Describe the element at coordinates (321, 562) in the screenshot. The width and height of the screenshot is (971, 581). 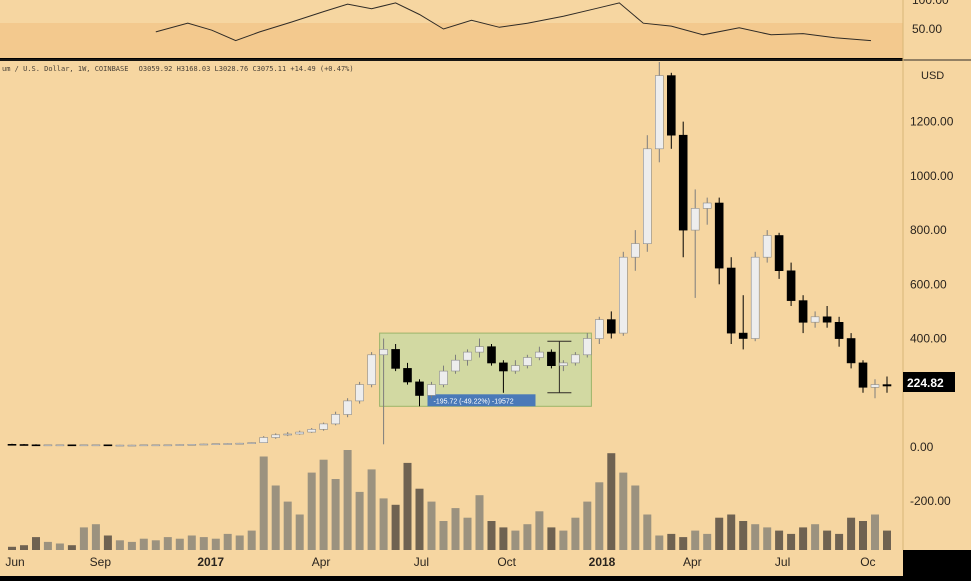
I see `x-axis-label: Apr` at that location.